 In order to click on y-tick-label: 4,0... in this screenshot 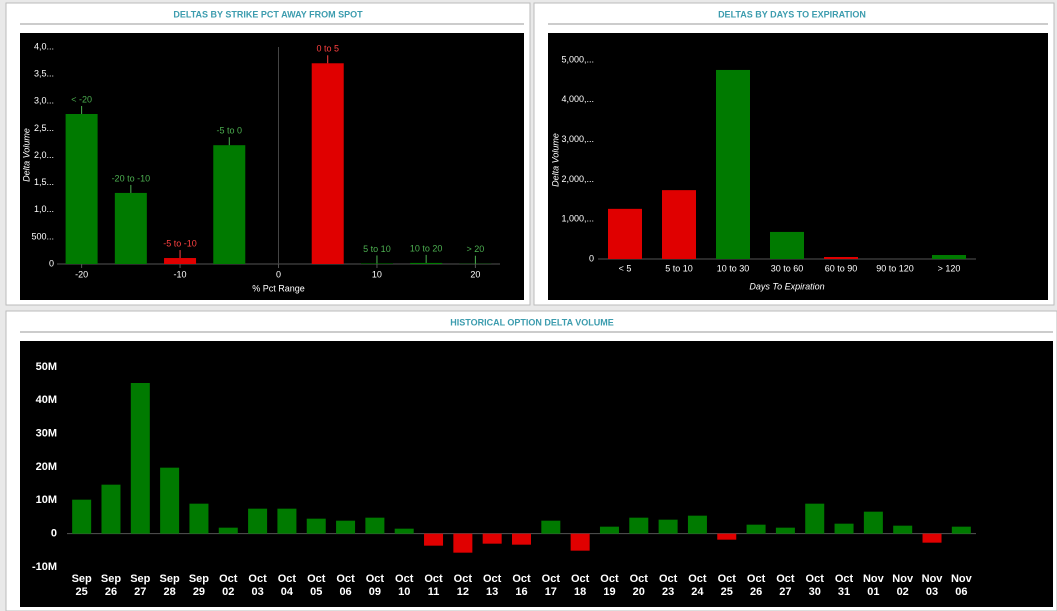, I will do `click(44, 46)`.